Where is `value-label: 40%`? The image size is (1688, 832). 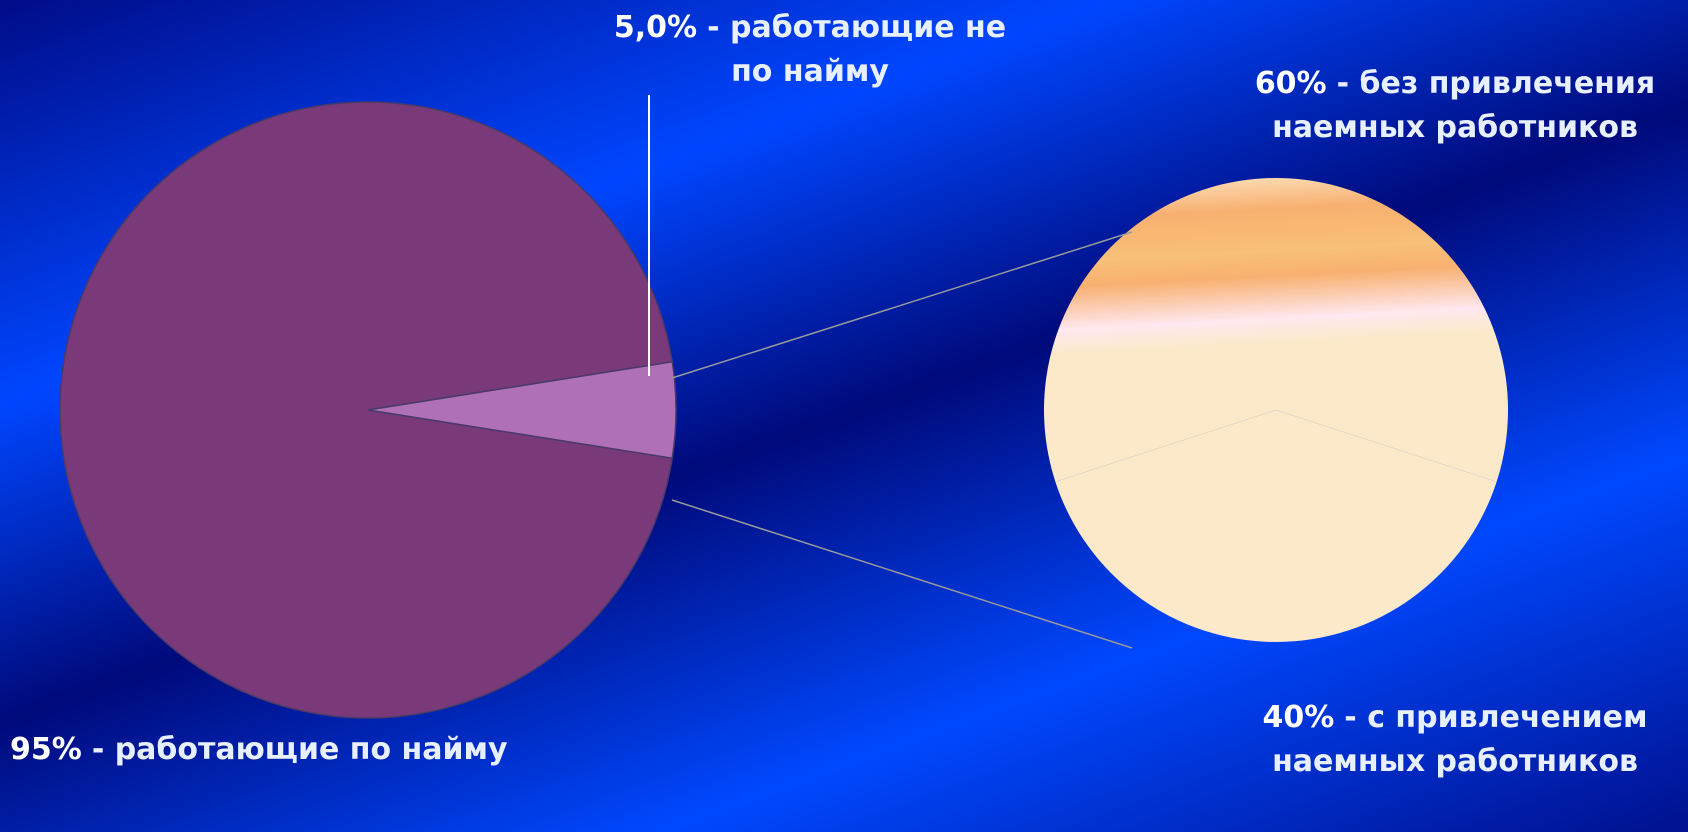 value-label: 40% is located at coordinates (1298, 717).